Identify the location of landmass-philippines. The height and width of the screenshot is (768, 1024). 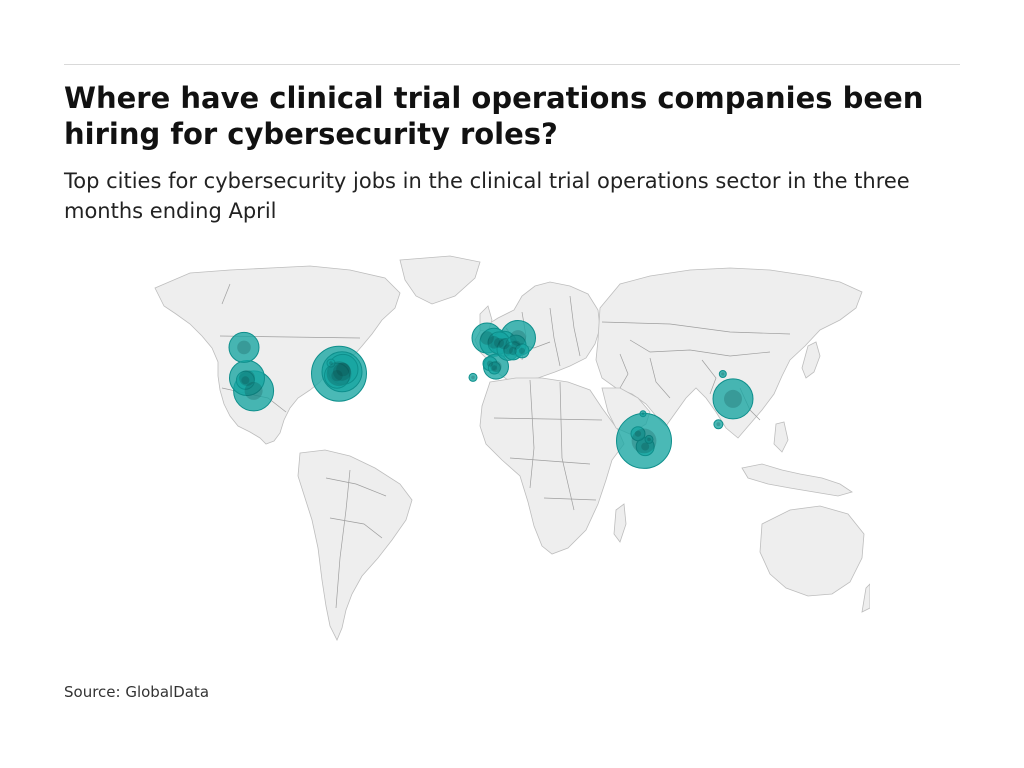
(781, 437).